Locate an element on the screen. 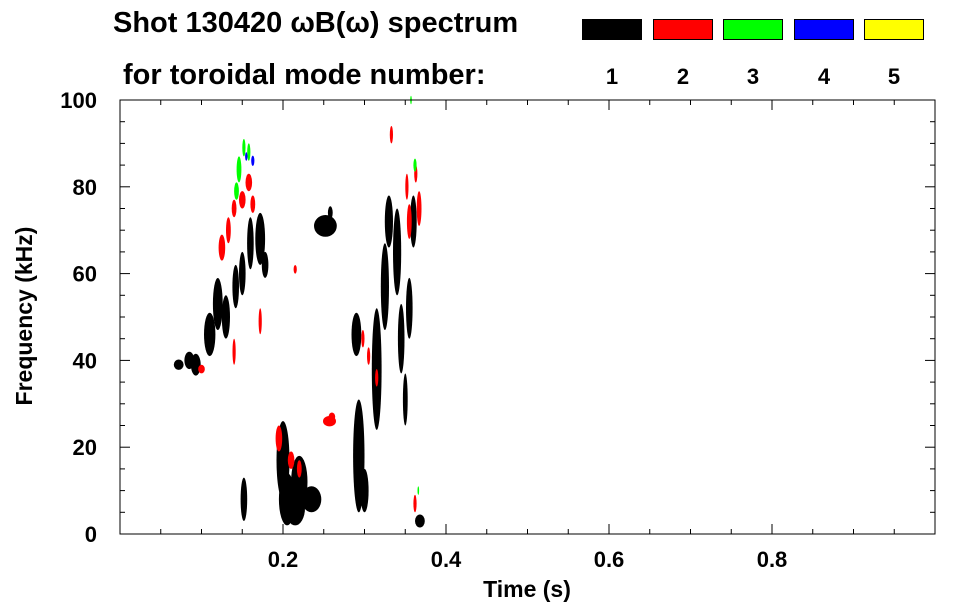 Image resolution: width=963 pixels, height=615 pixels. y-tick-label: 100 is located at coordinates (78, 100).